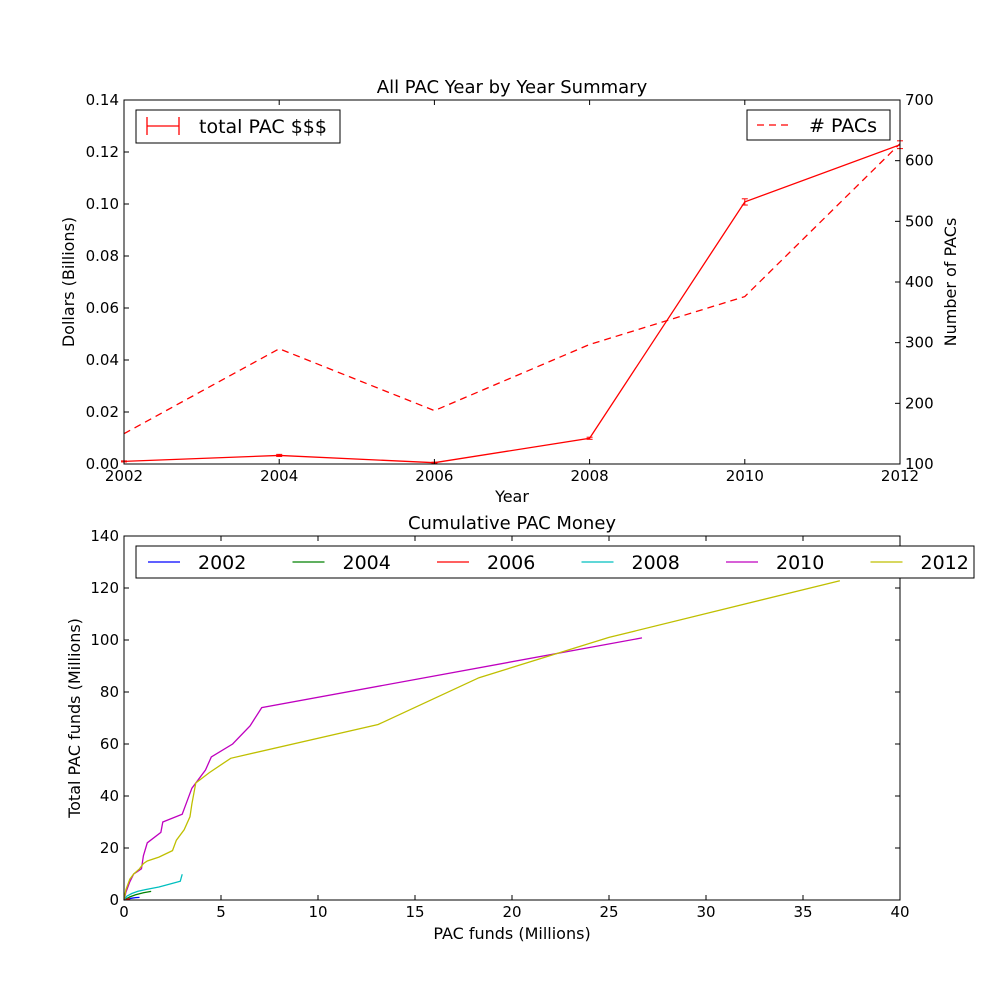  Describe the element at coordinates (656, 563) in the screenshot. I see `bottom-legend-label-2008: 2008` at that location.